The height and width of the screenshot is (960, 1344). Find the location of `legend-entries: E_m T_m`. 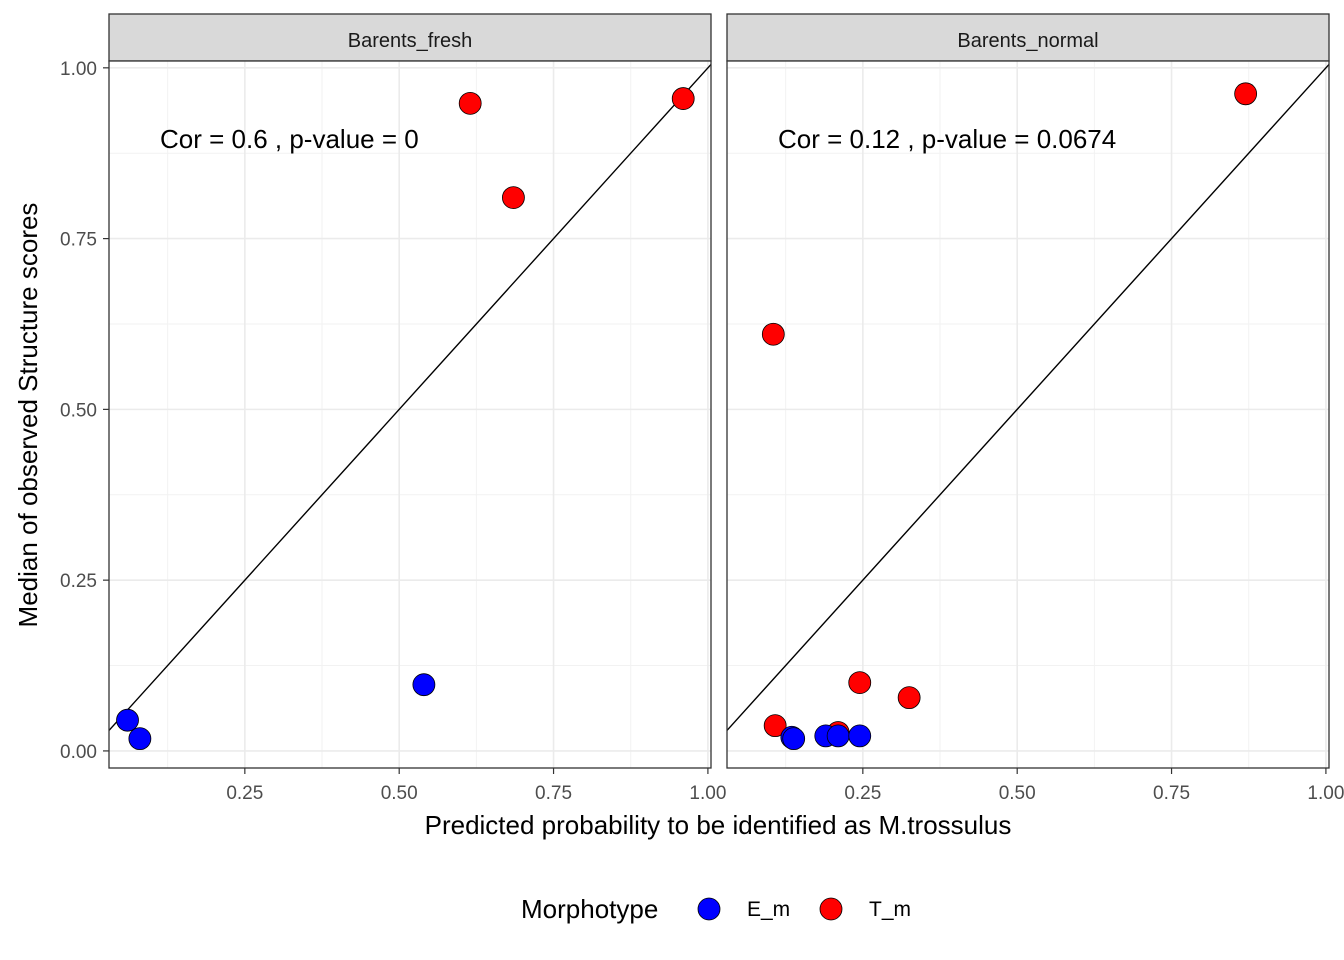

legend-entries: E_m T_m is located at coordinates (804, 909).